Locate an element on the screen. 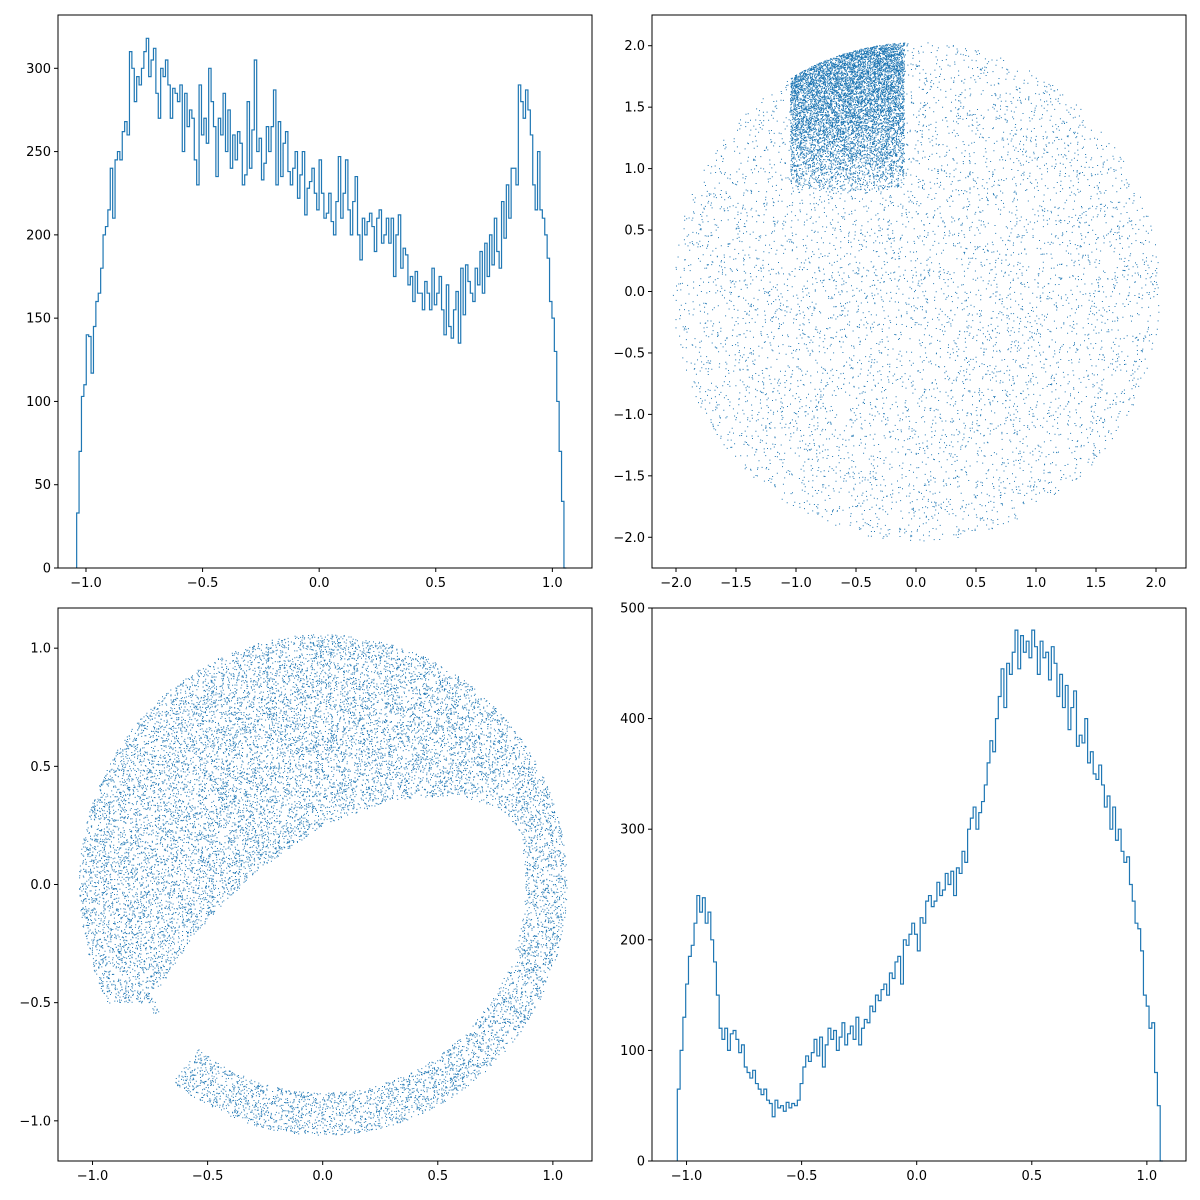 The width and height of the screenshot is (1200, 1200). y-tick-label: 150 is located at coordinates (38, 319).